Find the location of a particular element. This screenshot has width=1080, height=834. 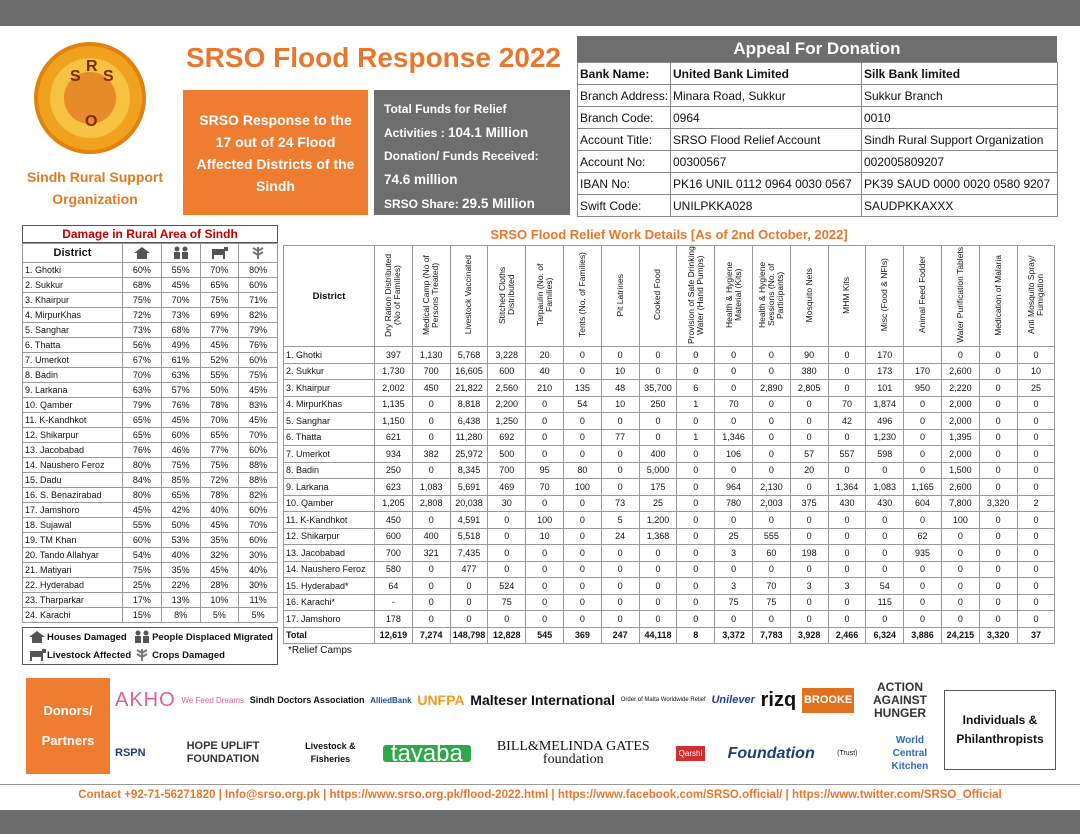

damage-value: 52% is located at coordinates (219, 360).